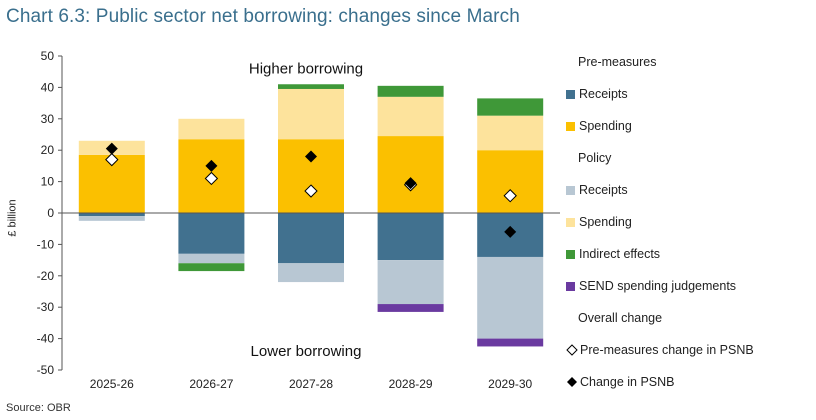 The width and height of the screenshot is (816, 420). What do you see at coordinates (667, 350) in the screenshot?
I see `legend-label: Pre-measures change in PSNB` at bounding box center [667, 350].